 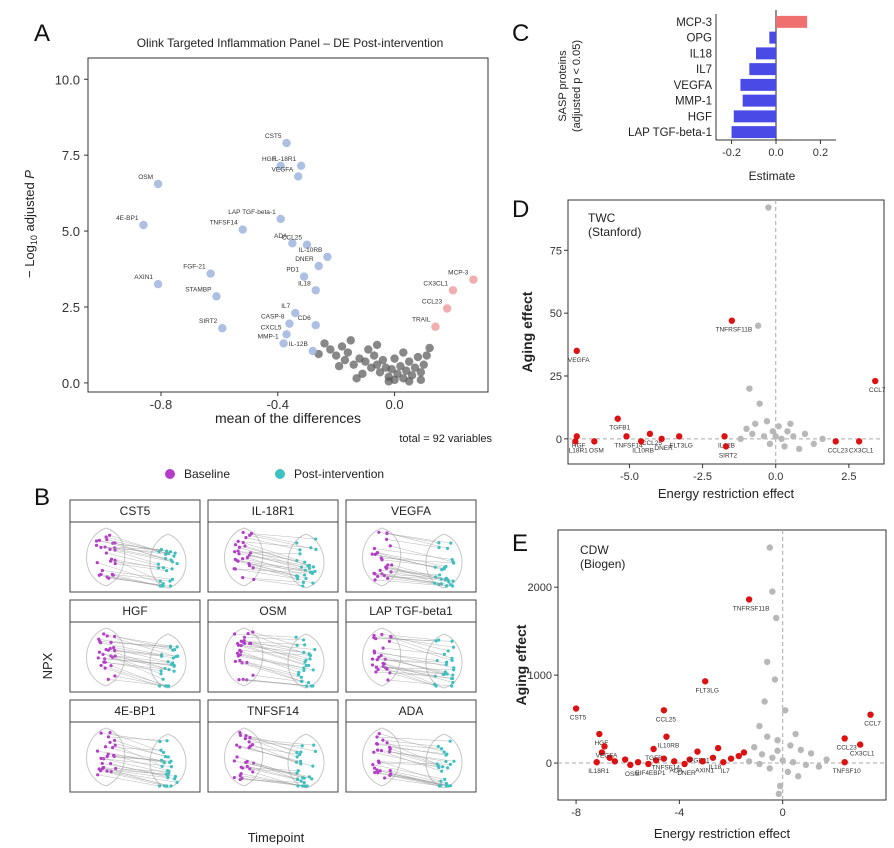 I want to click on panel-b-violin-post, so click(x=306, y=561).